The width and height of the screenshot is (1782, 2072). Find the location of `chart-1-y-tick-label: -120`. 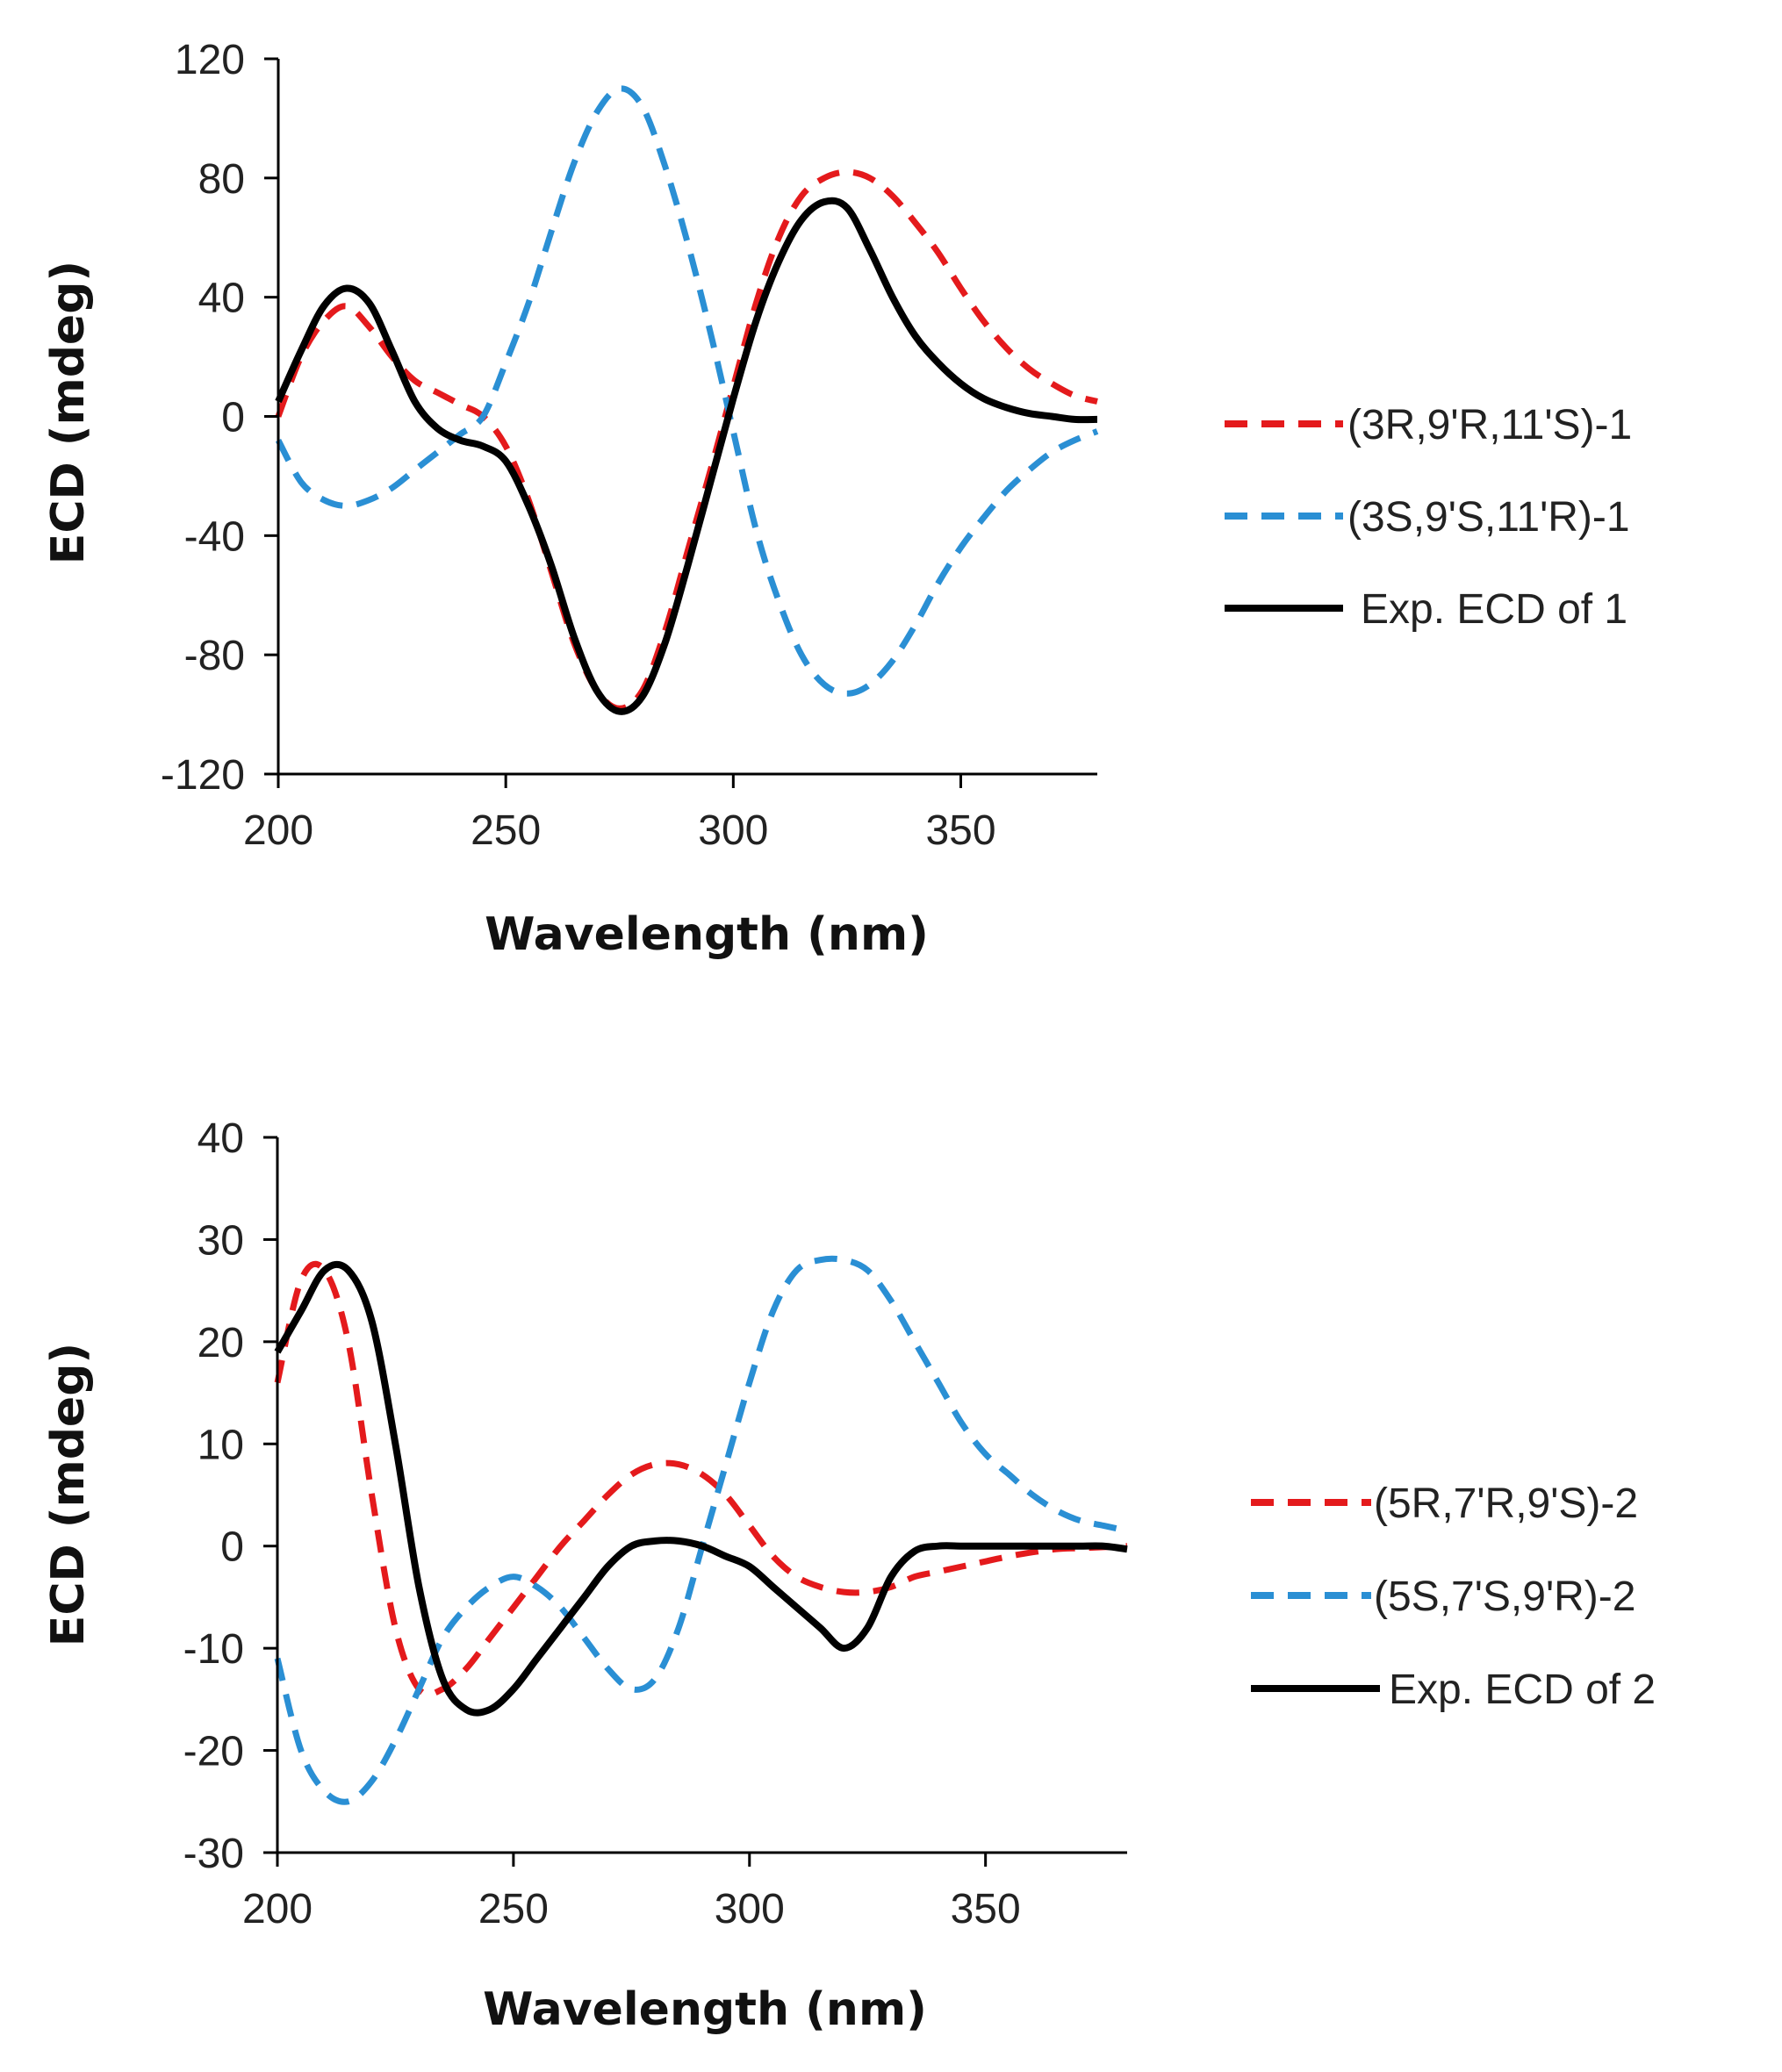

chart-1-y-tick-label: -120 is located at coordinates (203, 775).